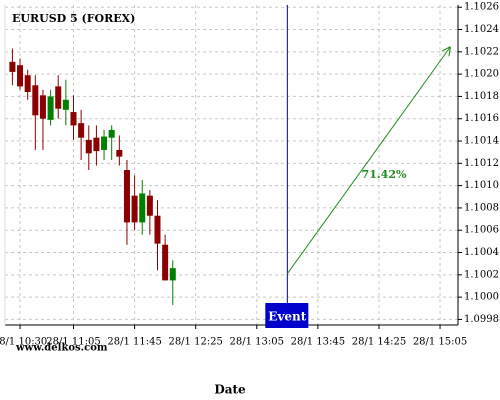 Image resolution: width=500 pixels, height=400 pixels. I want to click on y-tick-label: 1.1006, so click(481, 230).